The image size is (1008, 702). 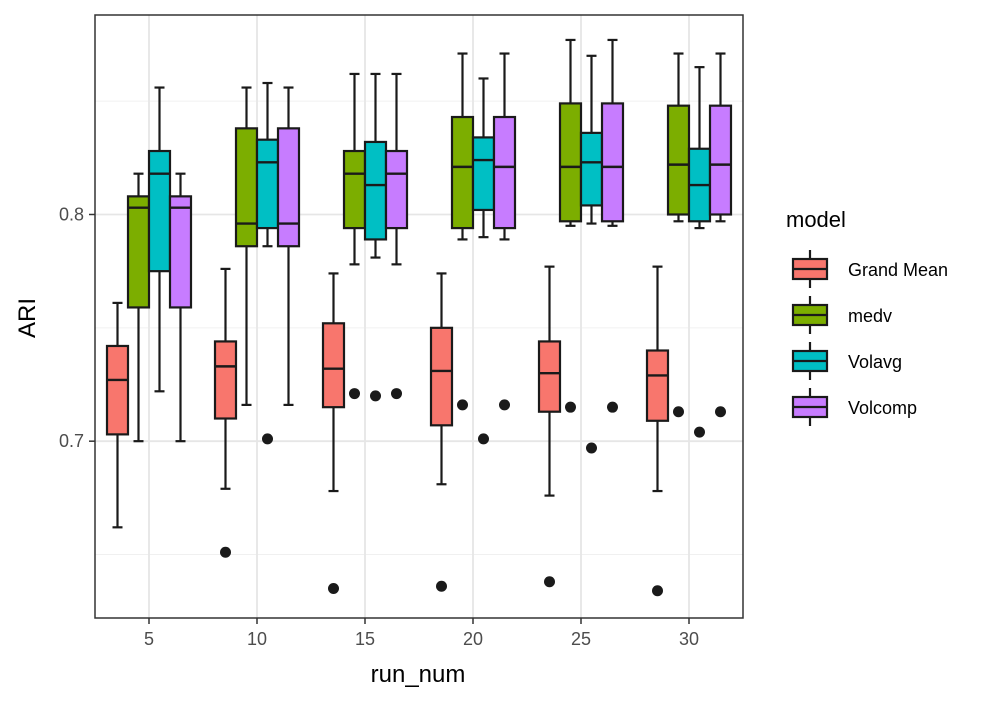 I want to click on y-axis: 0.7 0.8, so click(x=77, y=327).